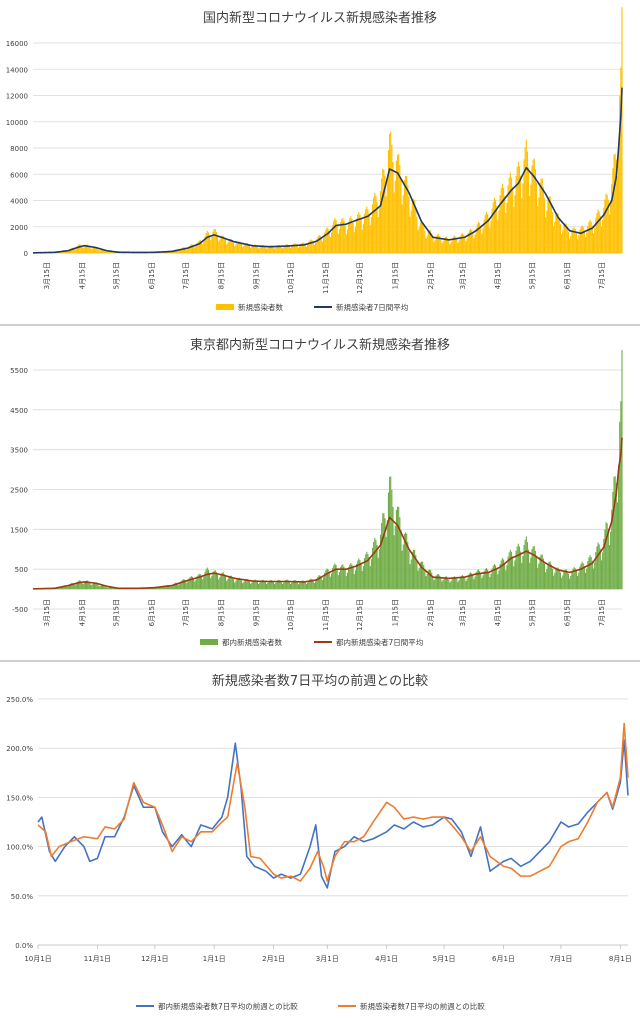 This screenshot has height=1030, width=640. Describe the element at coordinates (19, 149) in the screenshot. I see `y-tick-label: 8000` at that location.